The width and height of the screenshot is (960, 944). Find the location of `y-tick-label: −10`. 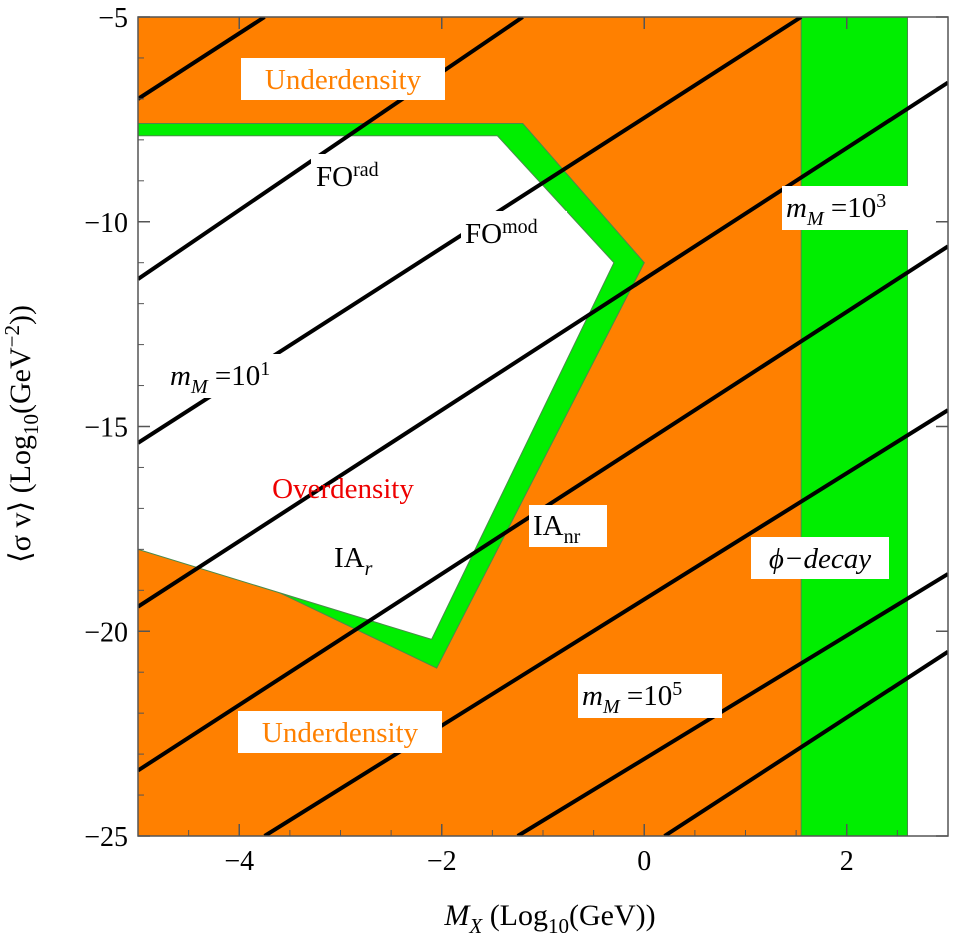

y-tick-label: −10 is located at coordinates (106, 223).